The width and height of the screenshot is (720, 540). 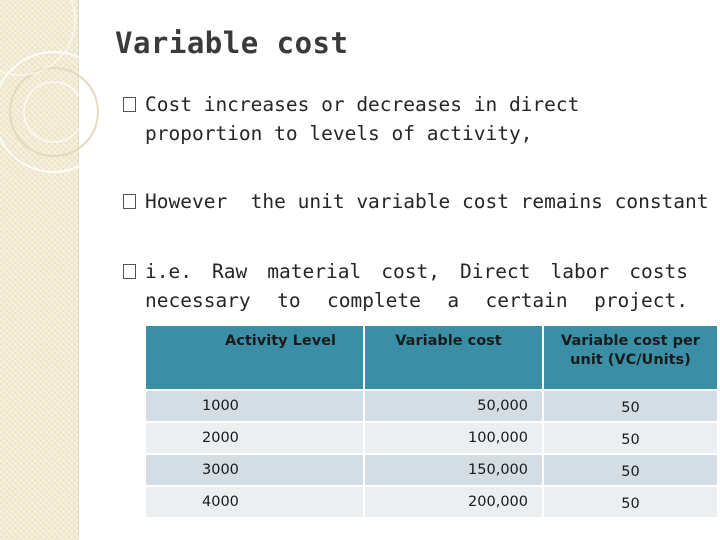 I want to click on column-header-variable-cost: Variable cost, so click(x=453, y=357).